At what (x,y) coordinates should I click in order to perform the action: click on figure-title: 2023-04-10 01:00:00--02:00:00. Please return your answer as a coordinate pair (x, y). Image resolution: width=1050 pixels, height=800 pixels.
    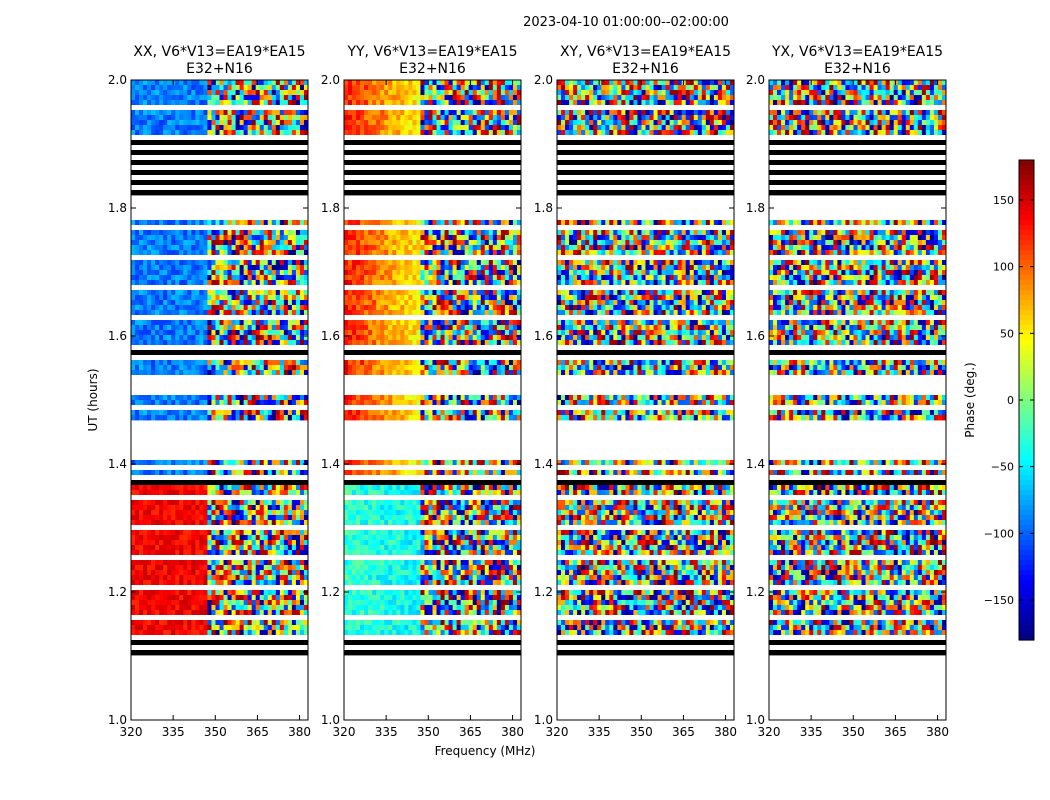
    Looking at the image, I should click on (626, 22).